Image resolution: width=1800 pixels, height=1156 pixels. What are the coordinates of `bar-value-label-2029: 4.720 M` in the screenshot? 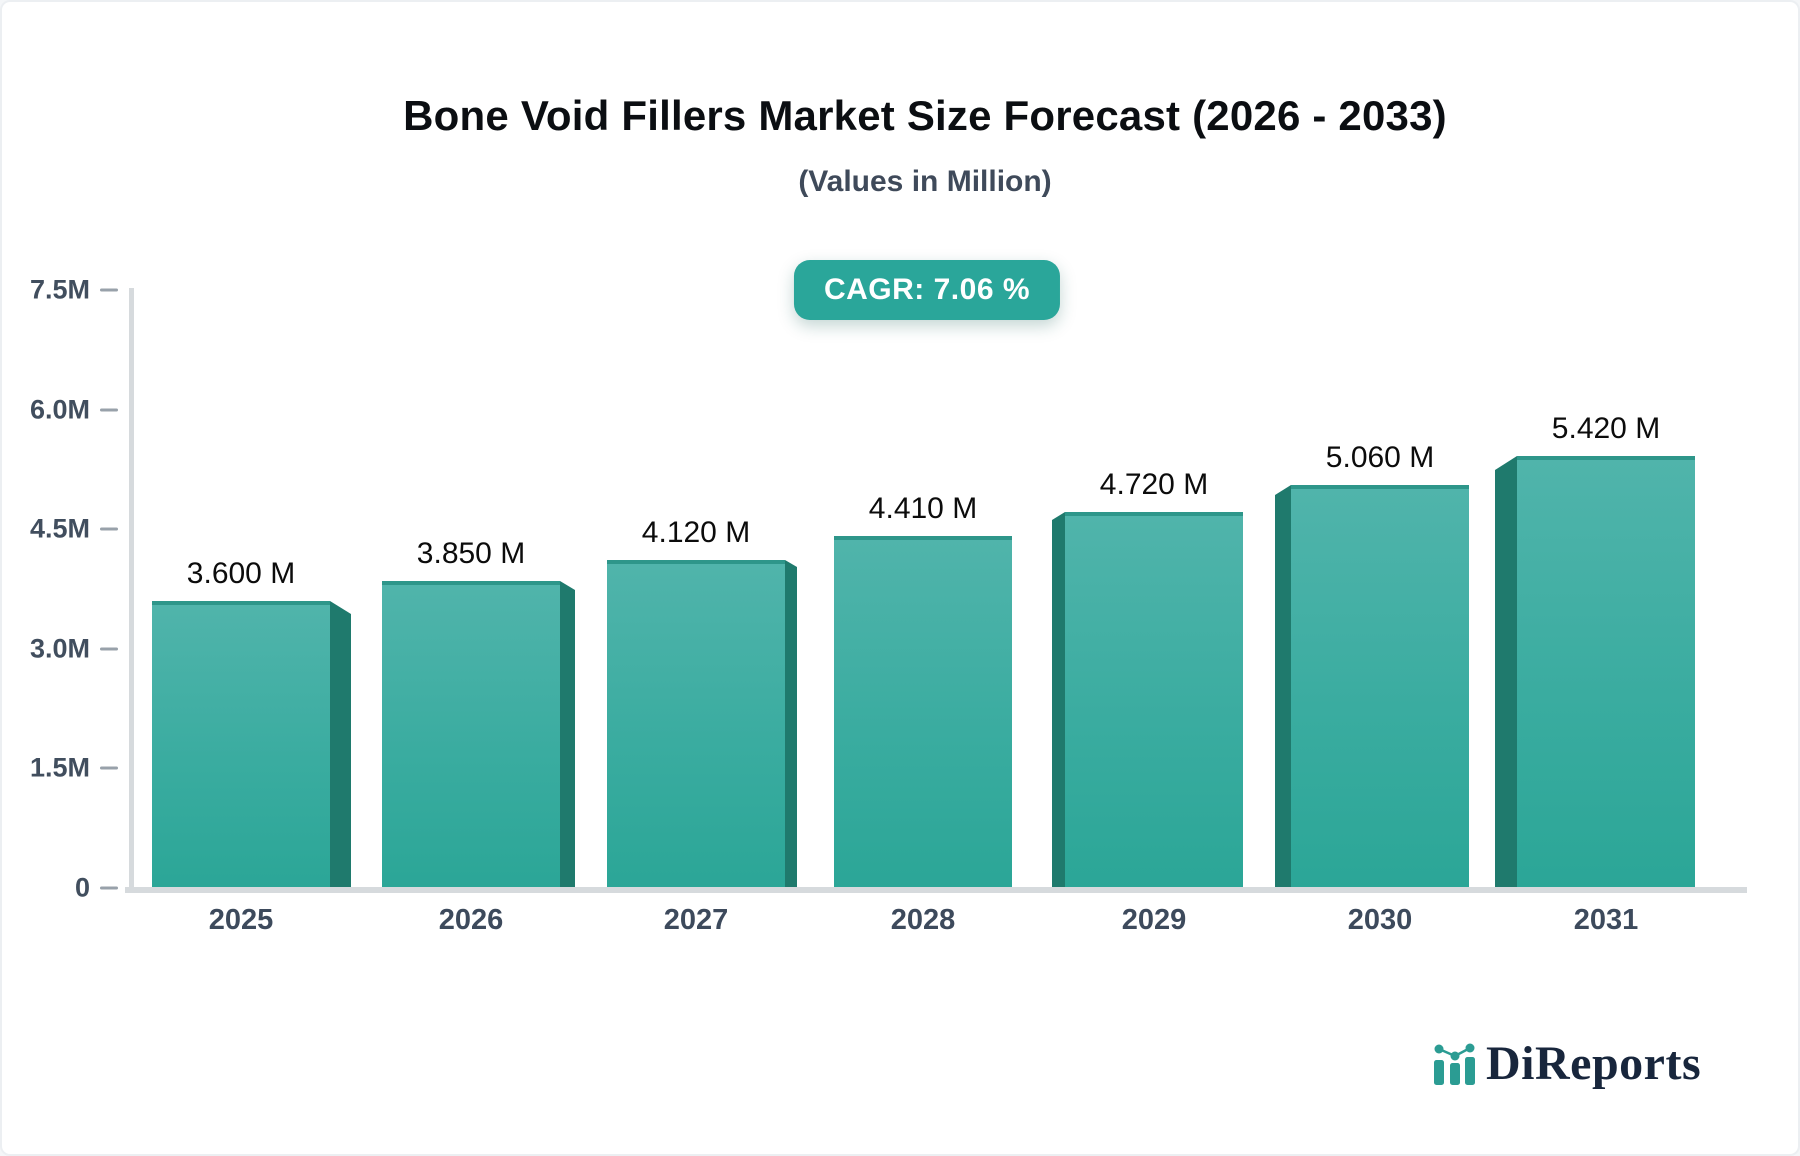 It's located at (1154, 484).